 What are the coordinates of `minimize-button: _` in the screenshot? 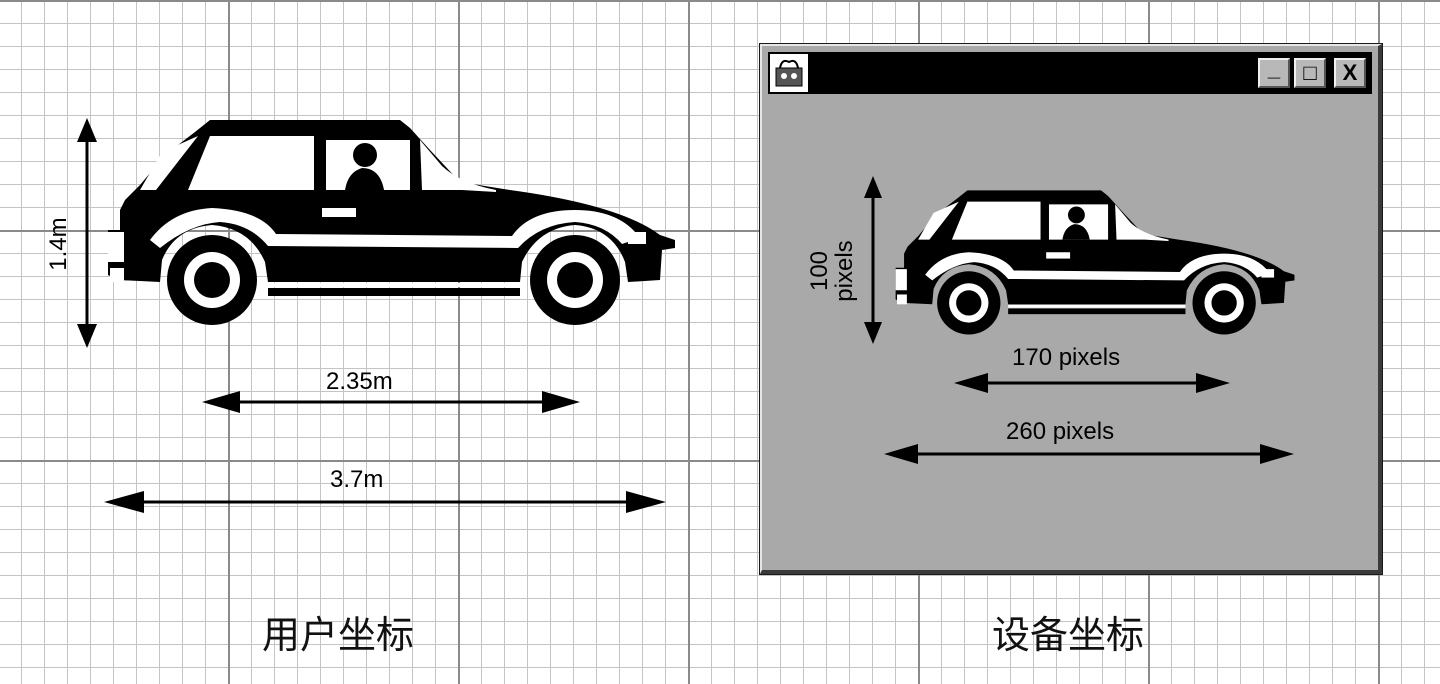 It's located at (1274, 72).